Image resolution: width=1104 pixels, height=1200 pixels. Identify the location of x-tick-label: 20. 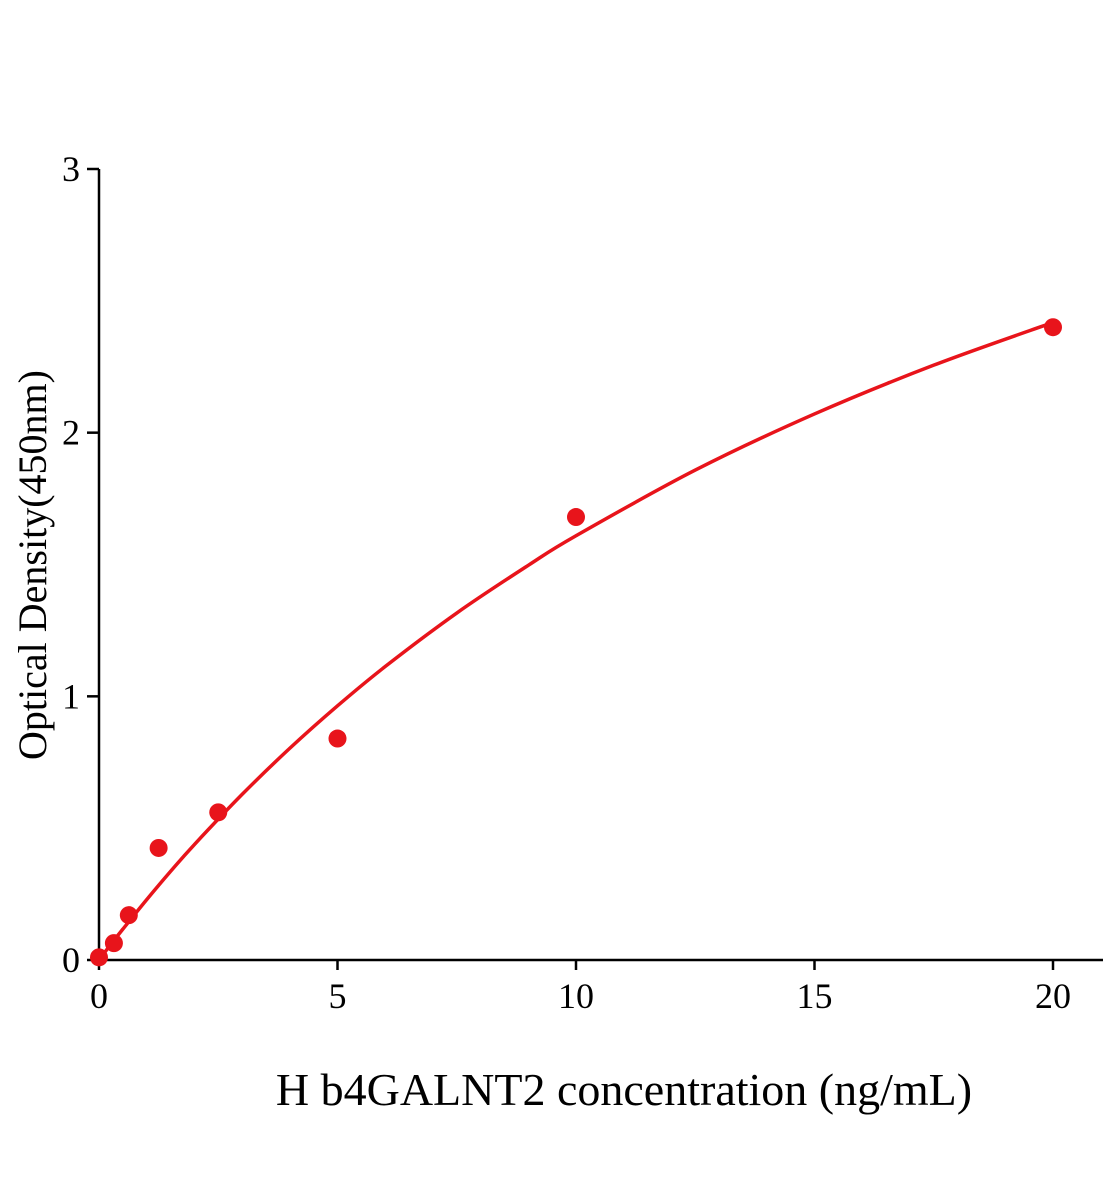
(1053, 996).